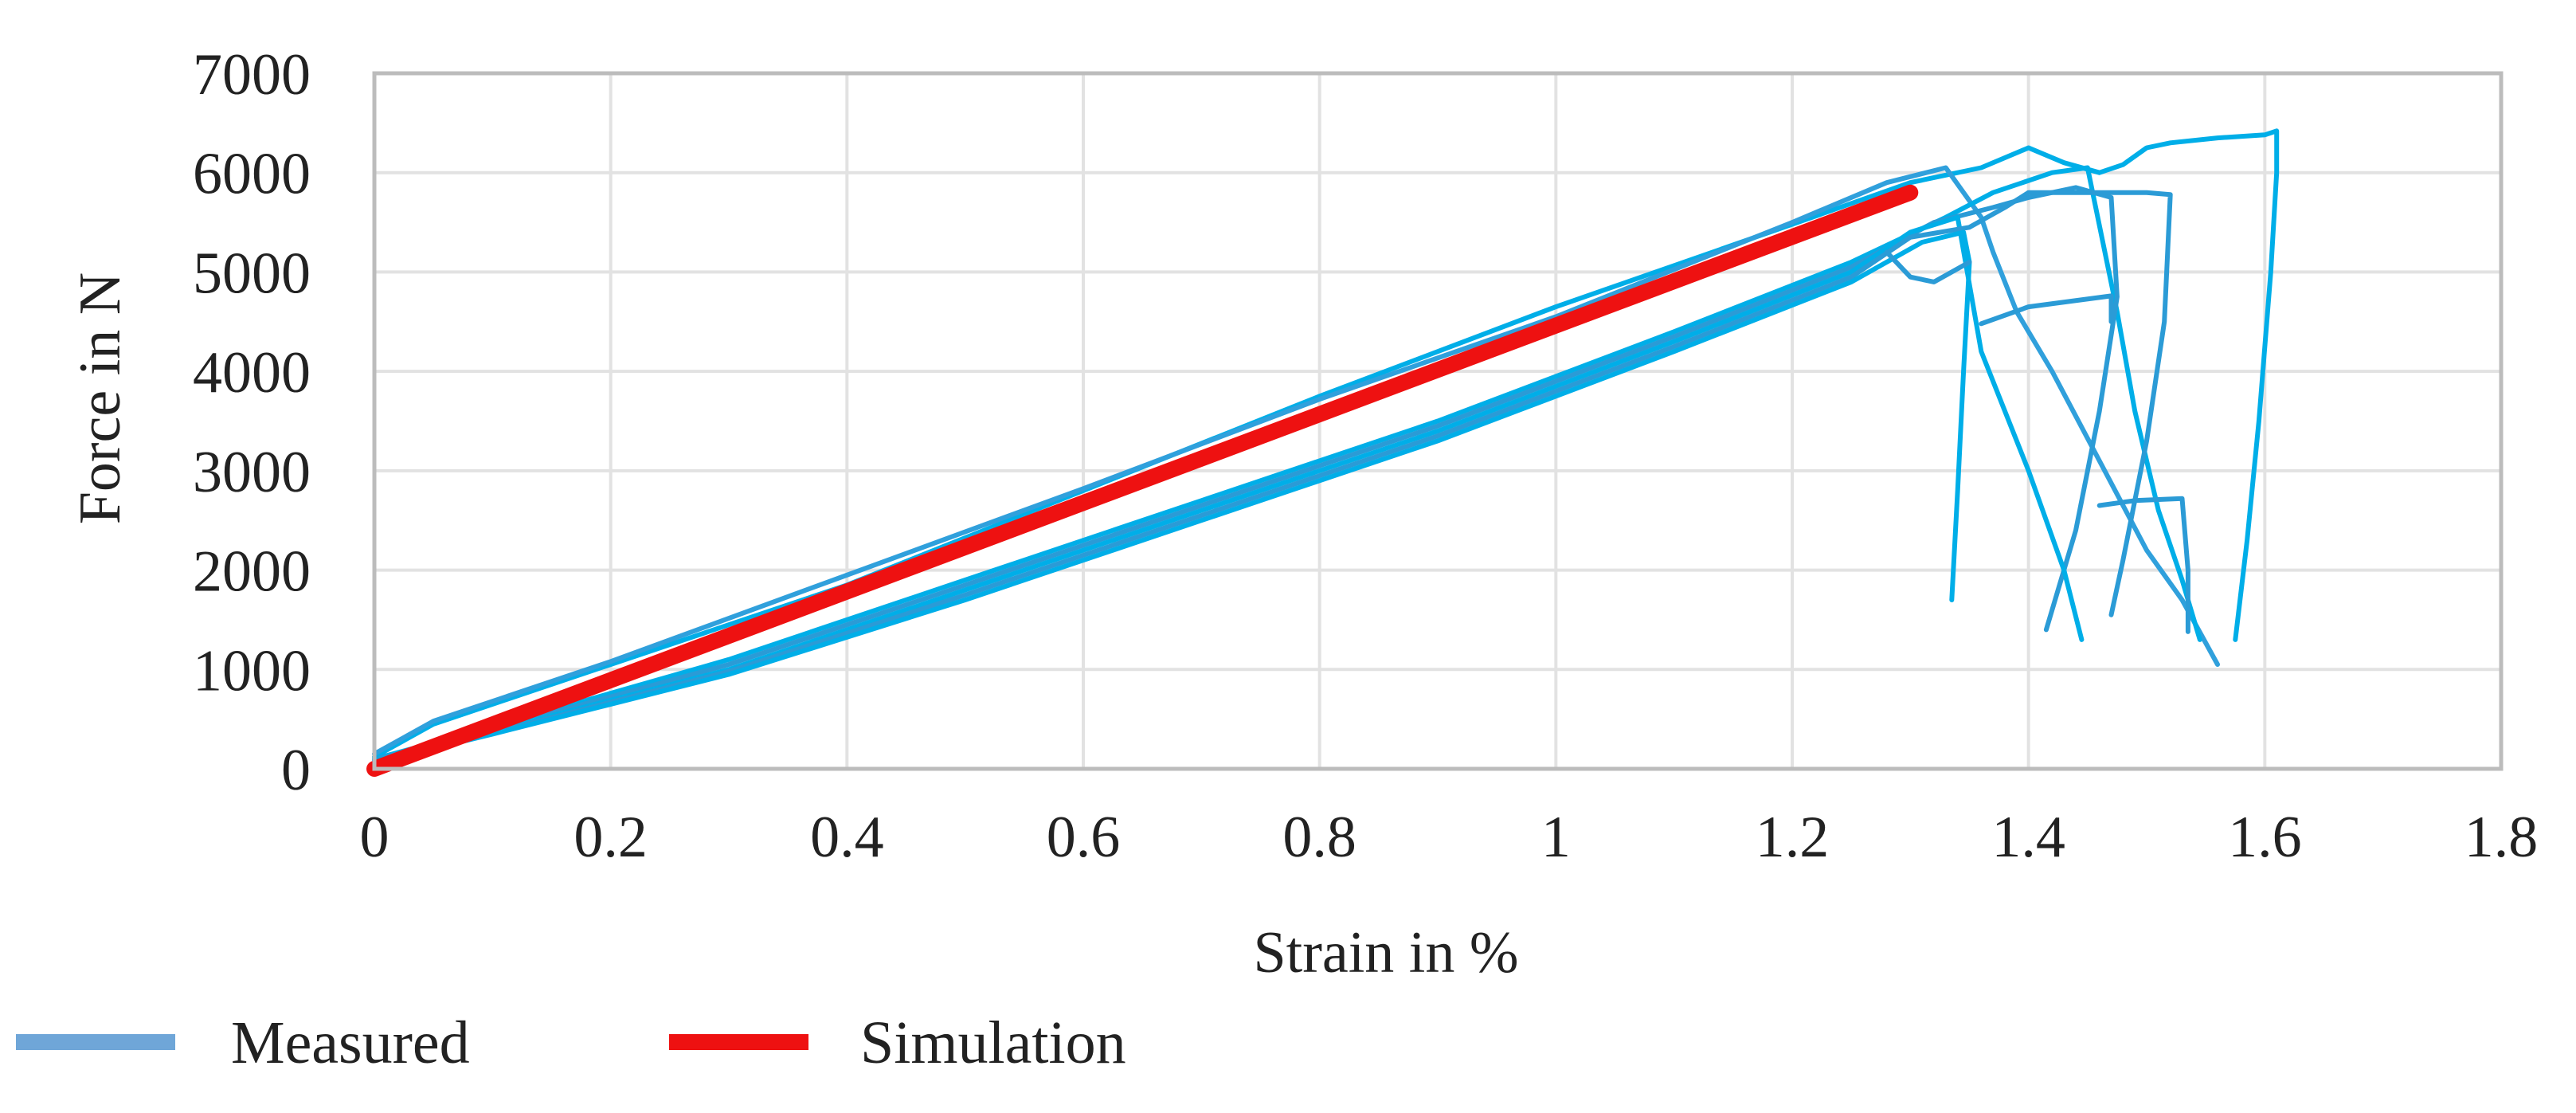 The image size is (2576, 1113). What do you see at coordinates (350, 1042) in the screenshot?
I see `legend-label-measured: Measured` at bounding box center [350, 1042].